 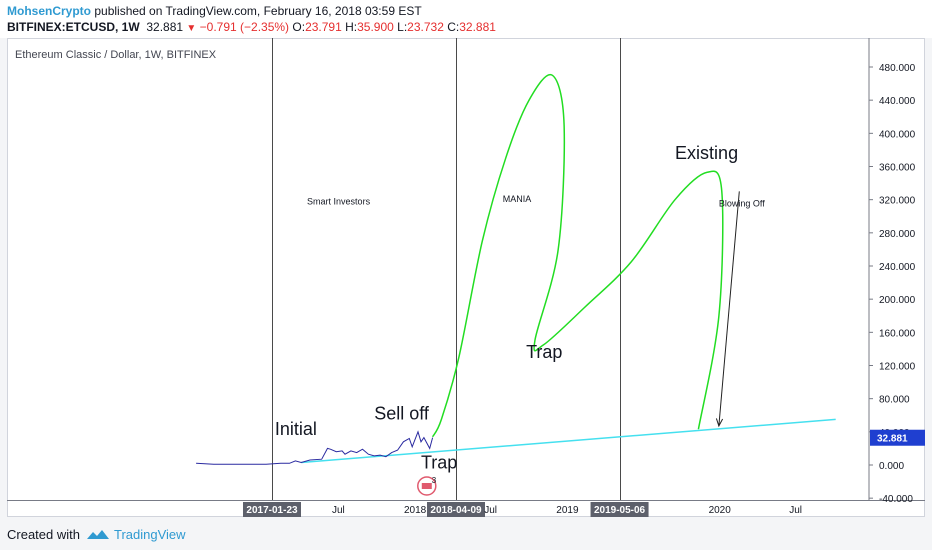 I want to click on time-tick-label: 2020, so click(x=720, y=510).